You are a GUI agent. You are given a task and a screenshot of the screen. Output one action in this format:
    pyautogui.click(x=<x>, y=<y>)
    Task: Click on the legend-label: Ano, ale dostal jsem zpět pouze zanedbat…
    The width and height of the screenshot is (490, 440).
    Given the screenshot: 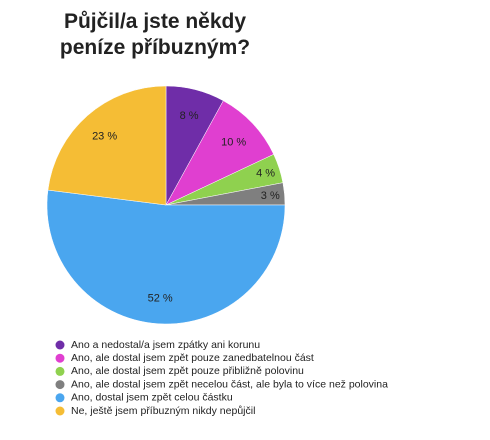 What is the action you would take?
    pyautogui.click(x=192, y=358)
    